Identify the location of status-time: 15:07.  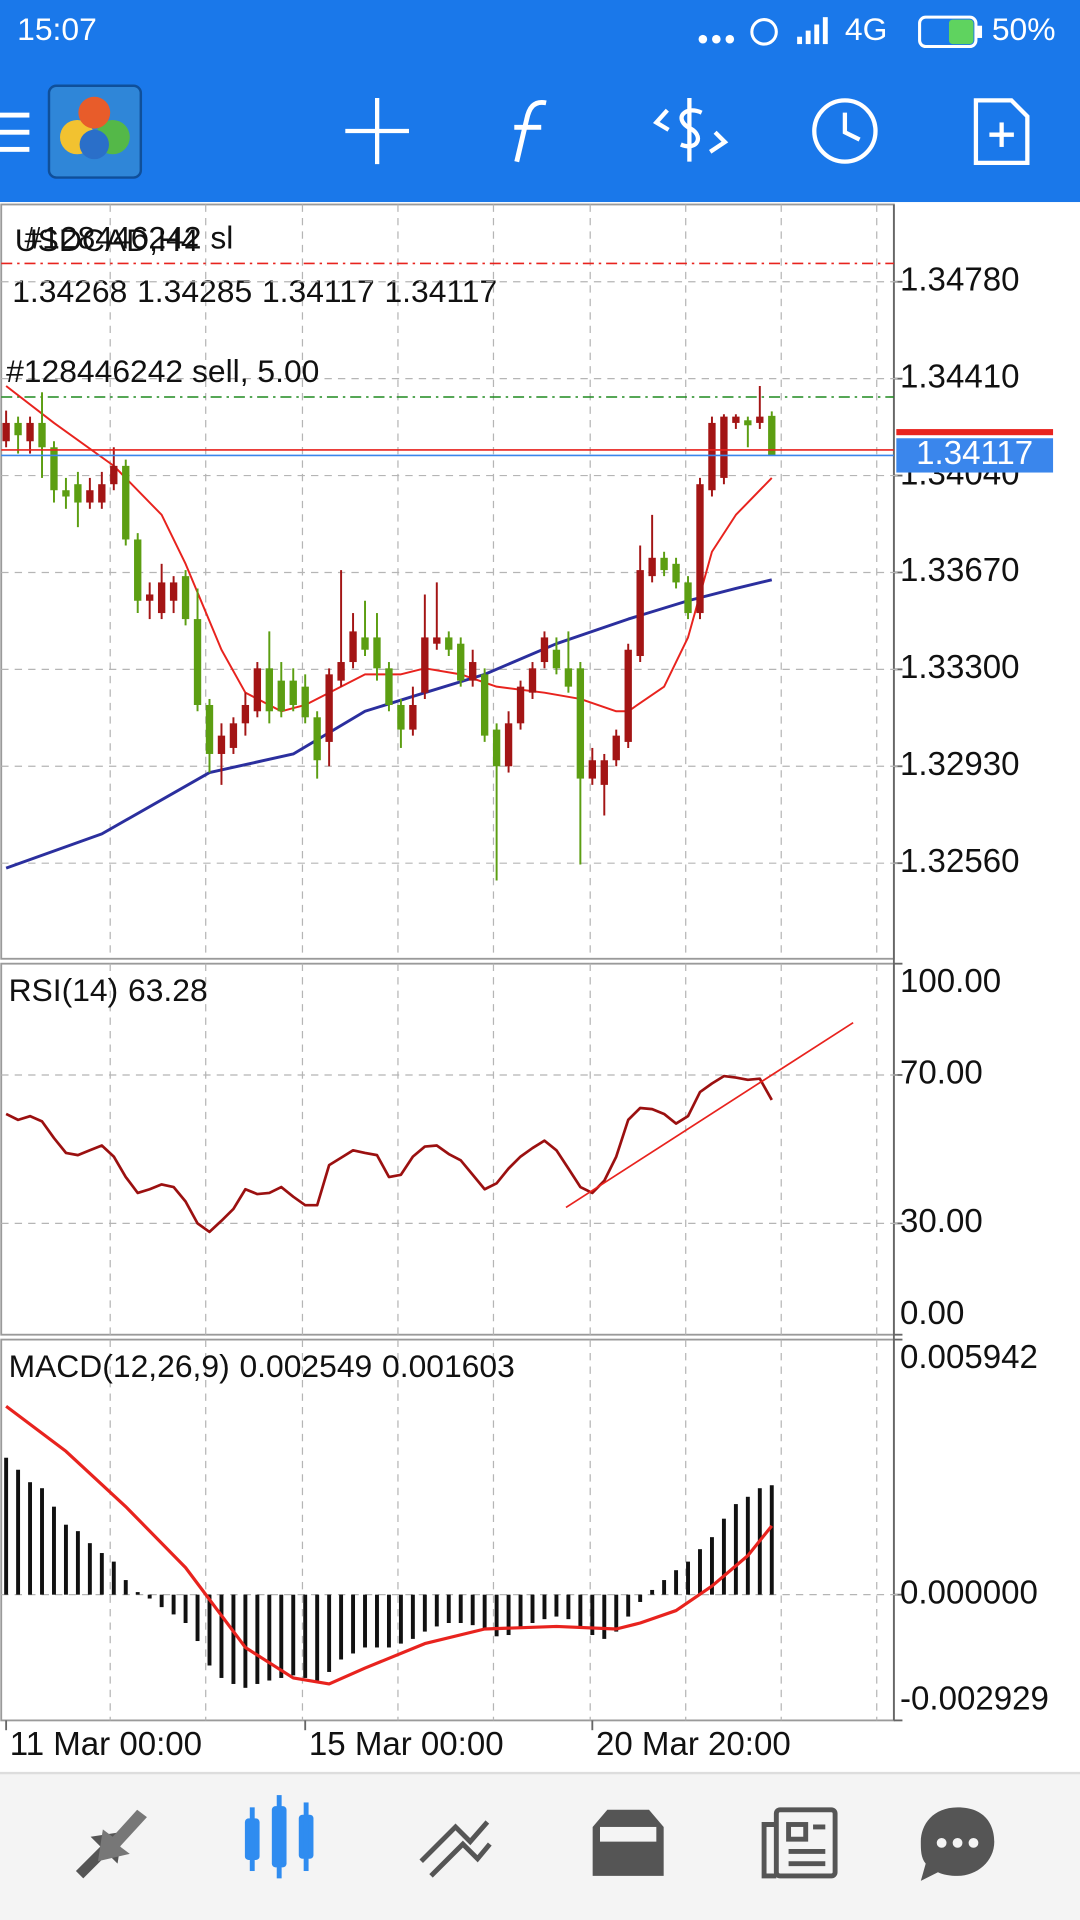
(57, 29).